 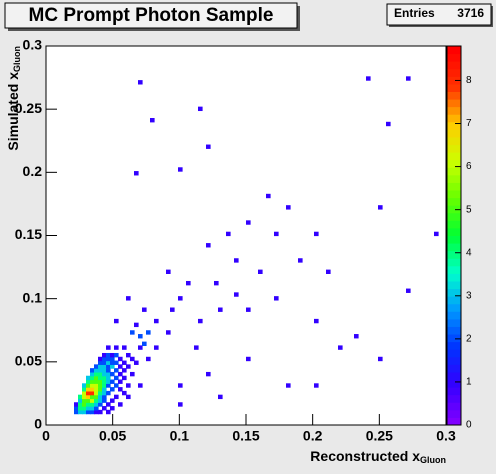 What do you see at coordinates (469, 123) in the screenshot?
I see `z-tick-label: 7` at bounding box center [469, 123].